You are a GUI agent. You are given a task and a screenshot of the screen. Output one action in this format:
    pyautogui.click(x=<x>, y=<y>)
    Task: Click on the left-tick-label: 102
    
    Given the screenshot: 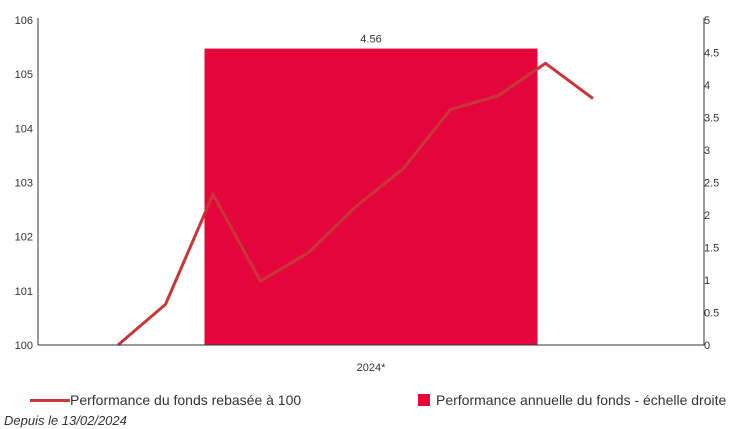 What is the action you would take?
    pyautogui.click(x=24, y=238)
    